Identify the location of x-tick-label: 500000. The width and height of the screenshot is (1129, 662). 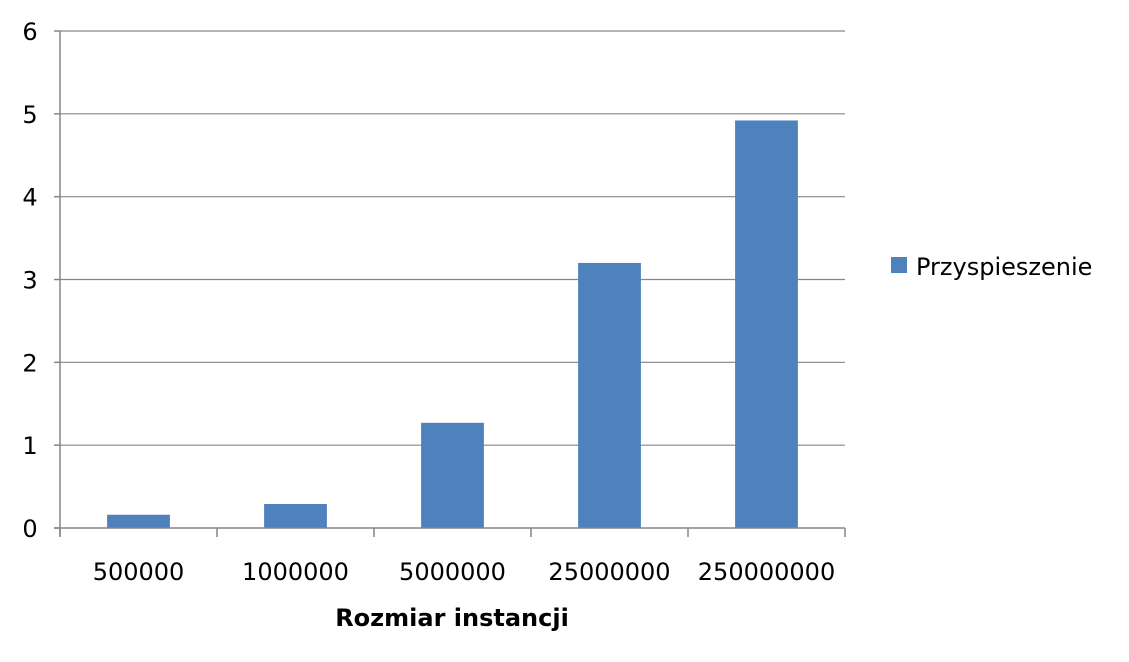
(139, 572).